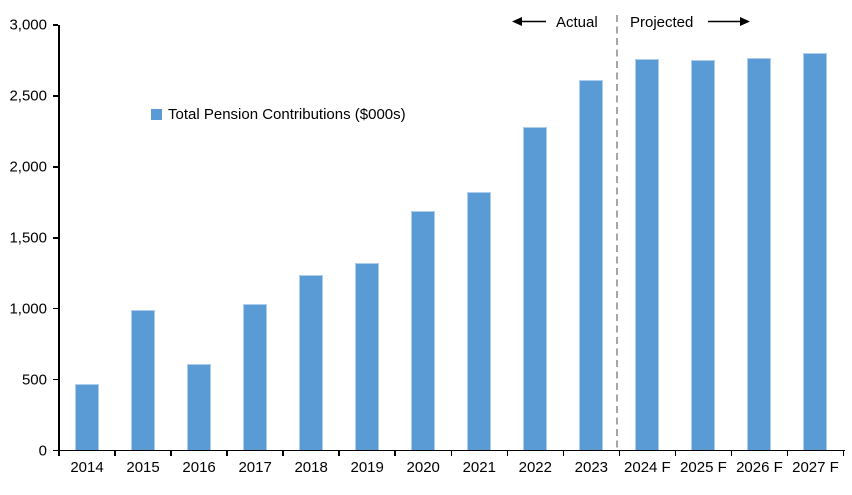  I want to click on legend-label: Total Pension Contributions ($000s), so click(287, 114).